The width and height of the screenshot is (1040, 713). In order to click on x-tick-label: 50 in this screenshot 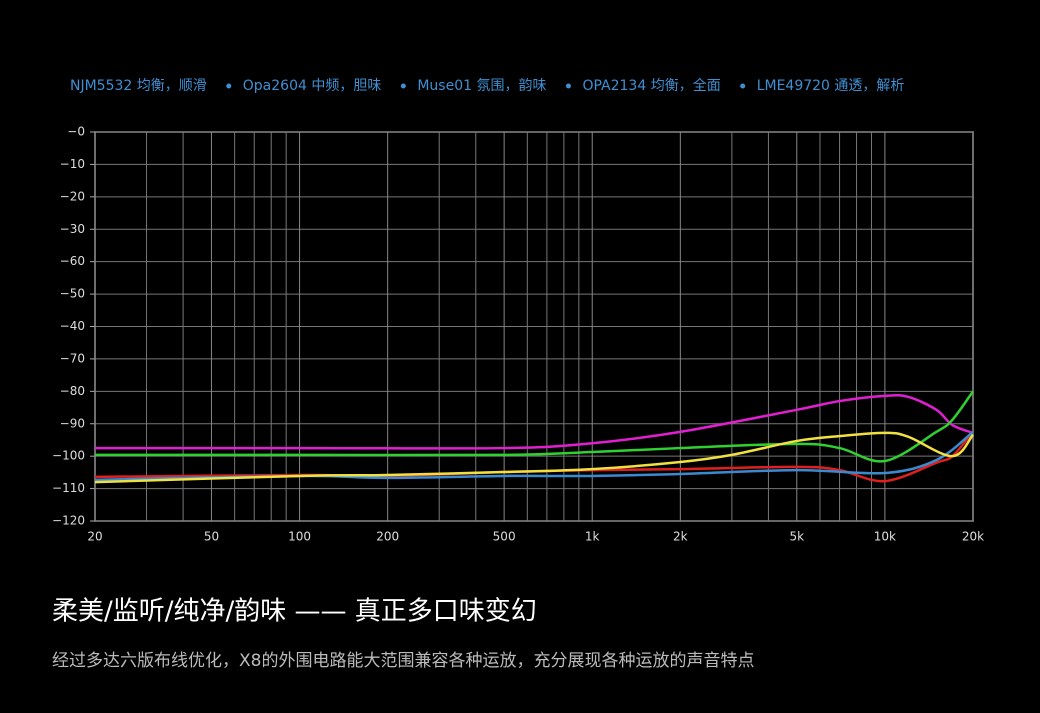, I will do `click(211, 537)`.